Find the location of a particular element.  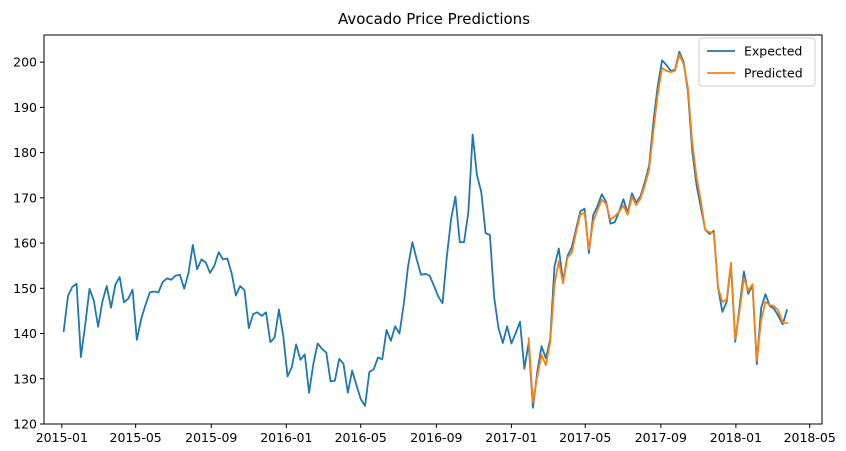

x-tick-label: 2018-05 is located at coordinates (810, 437).